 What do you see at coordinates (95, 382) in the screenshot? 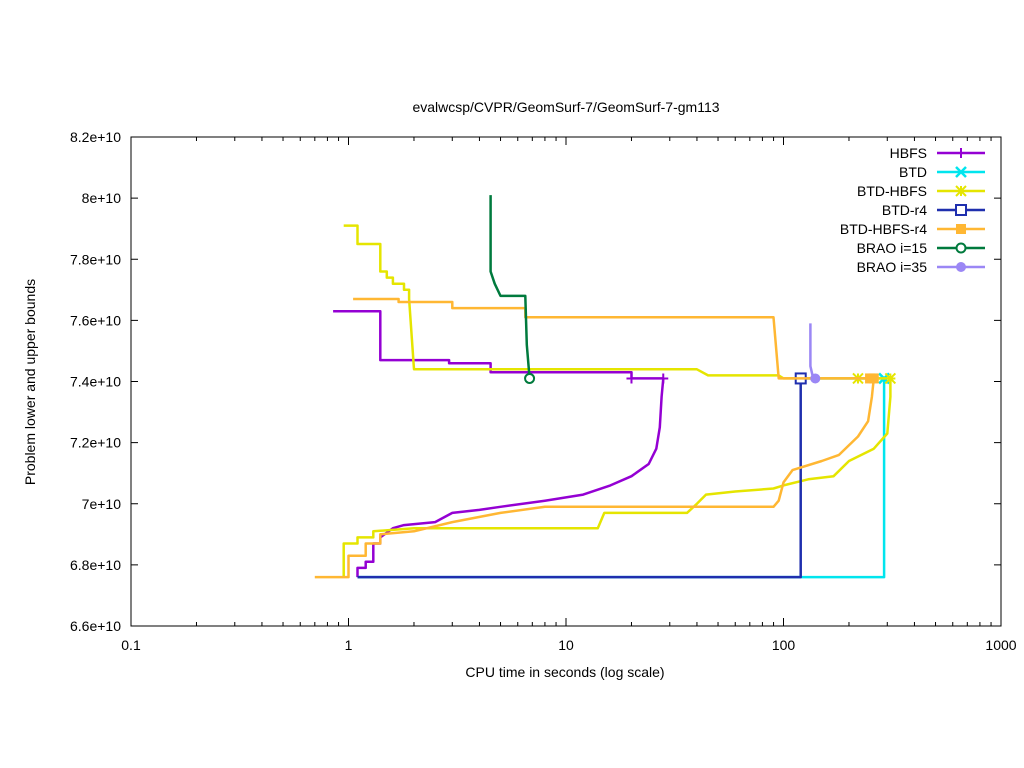
I see `y-tick-label: 7.4e+10` at bounding box center [95, 382].